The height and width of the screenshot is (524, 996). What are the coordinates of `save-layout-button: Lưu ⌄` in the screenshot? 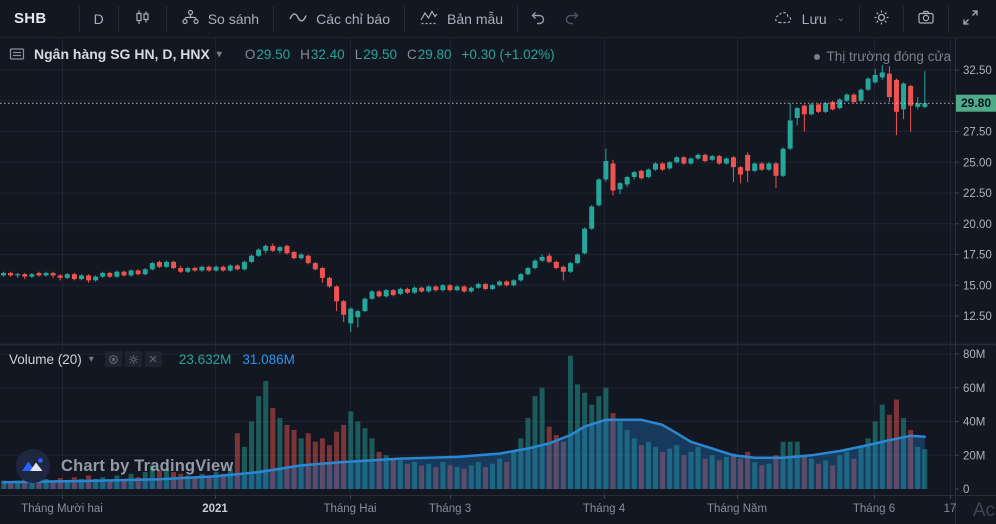 It's located at (809, 19).